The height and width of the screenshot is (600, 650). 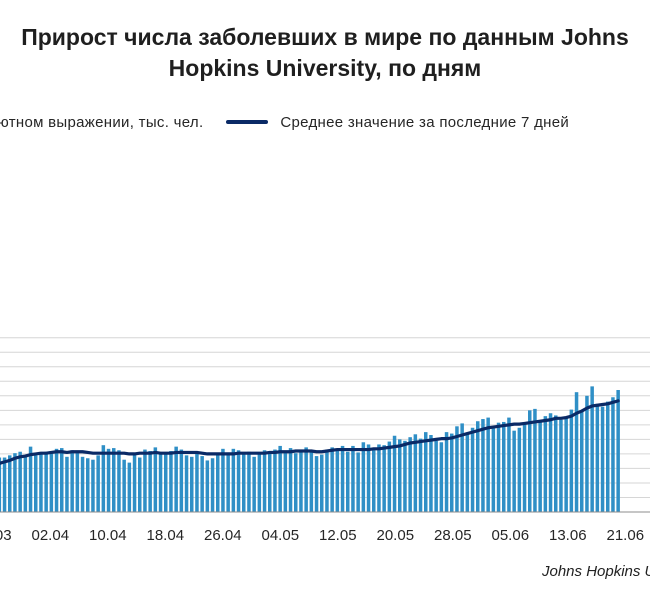 What do you see at coordinates (108, 535) in the screenshot?
I see `x-tick-label: 10.04` at bounding box center [108, 535].